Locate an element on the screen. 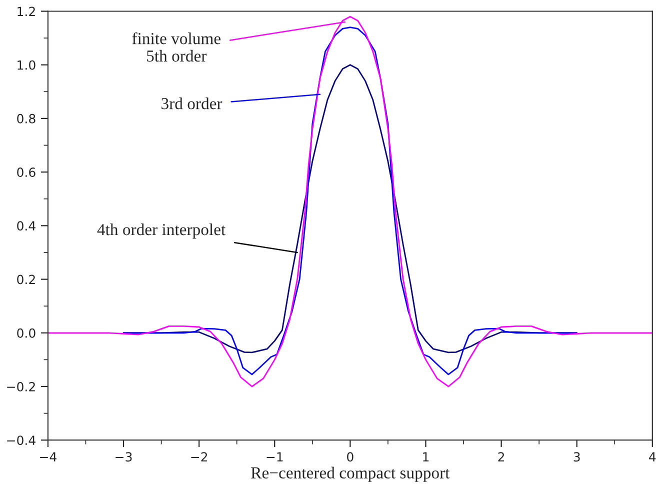 The height and width of the screenshot is (489, 657). y-tick-label: 1.0 is located at coordinates (27, 65).